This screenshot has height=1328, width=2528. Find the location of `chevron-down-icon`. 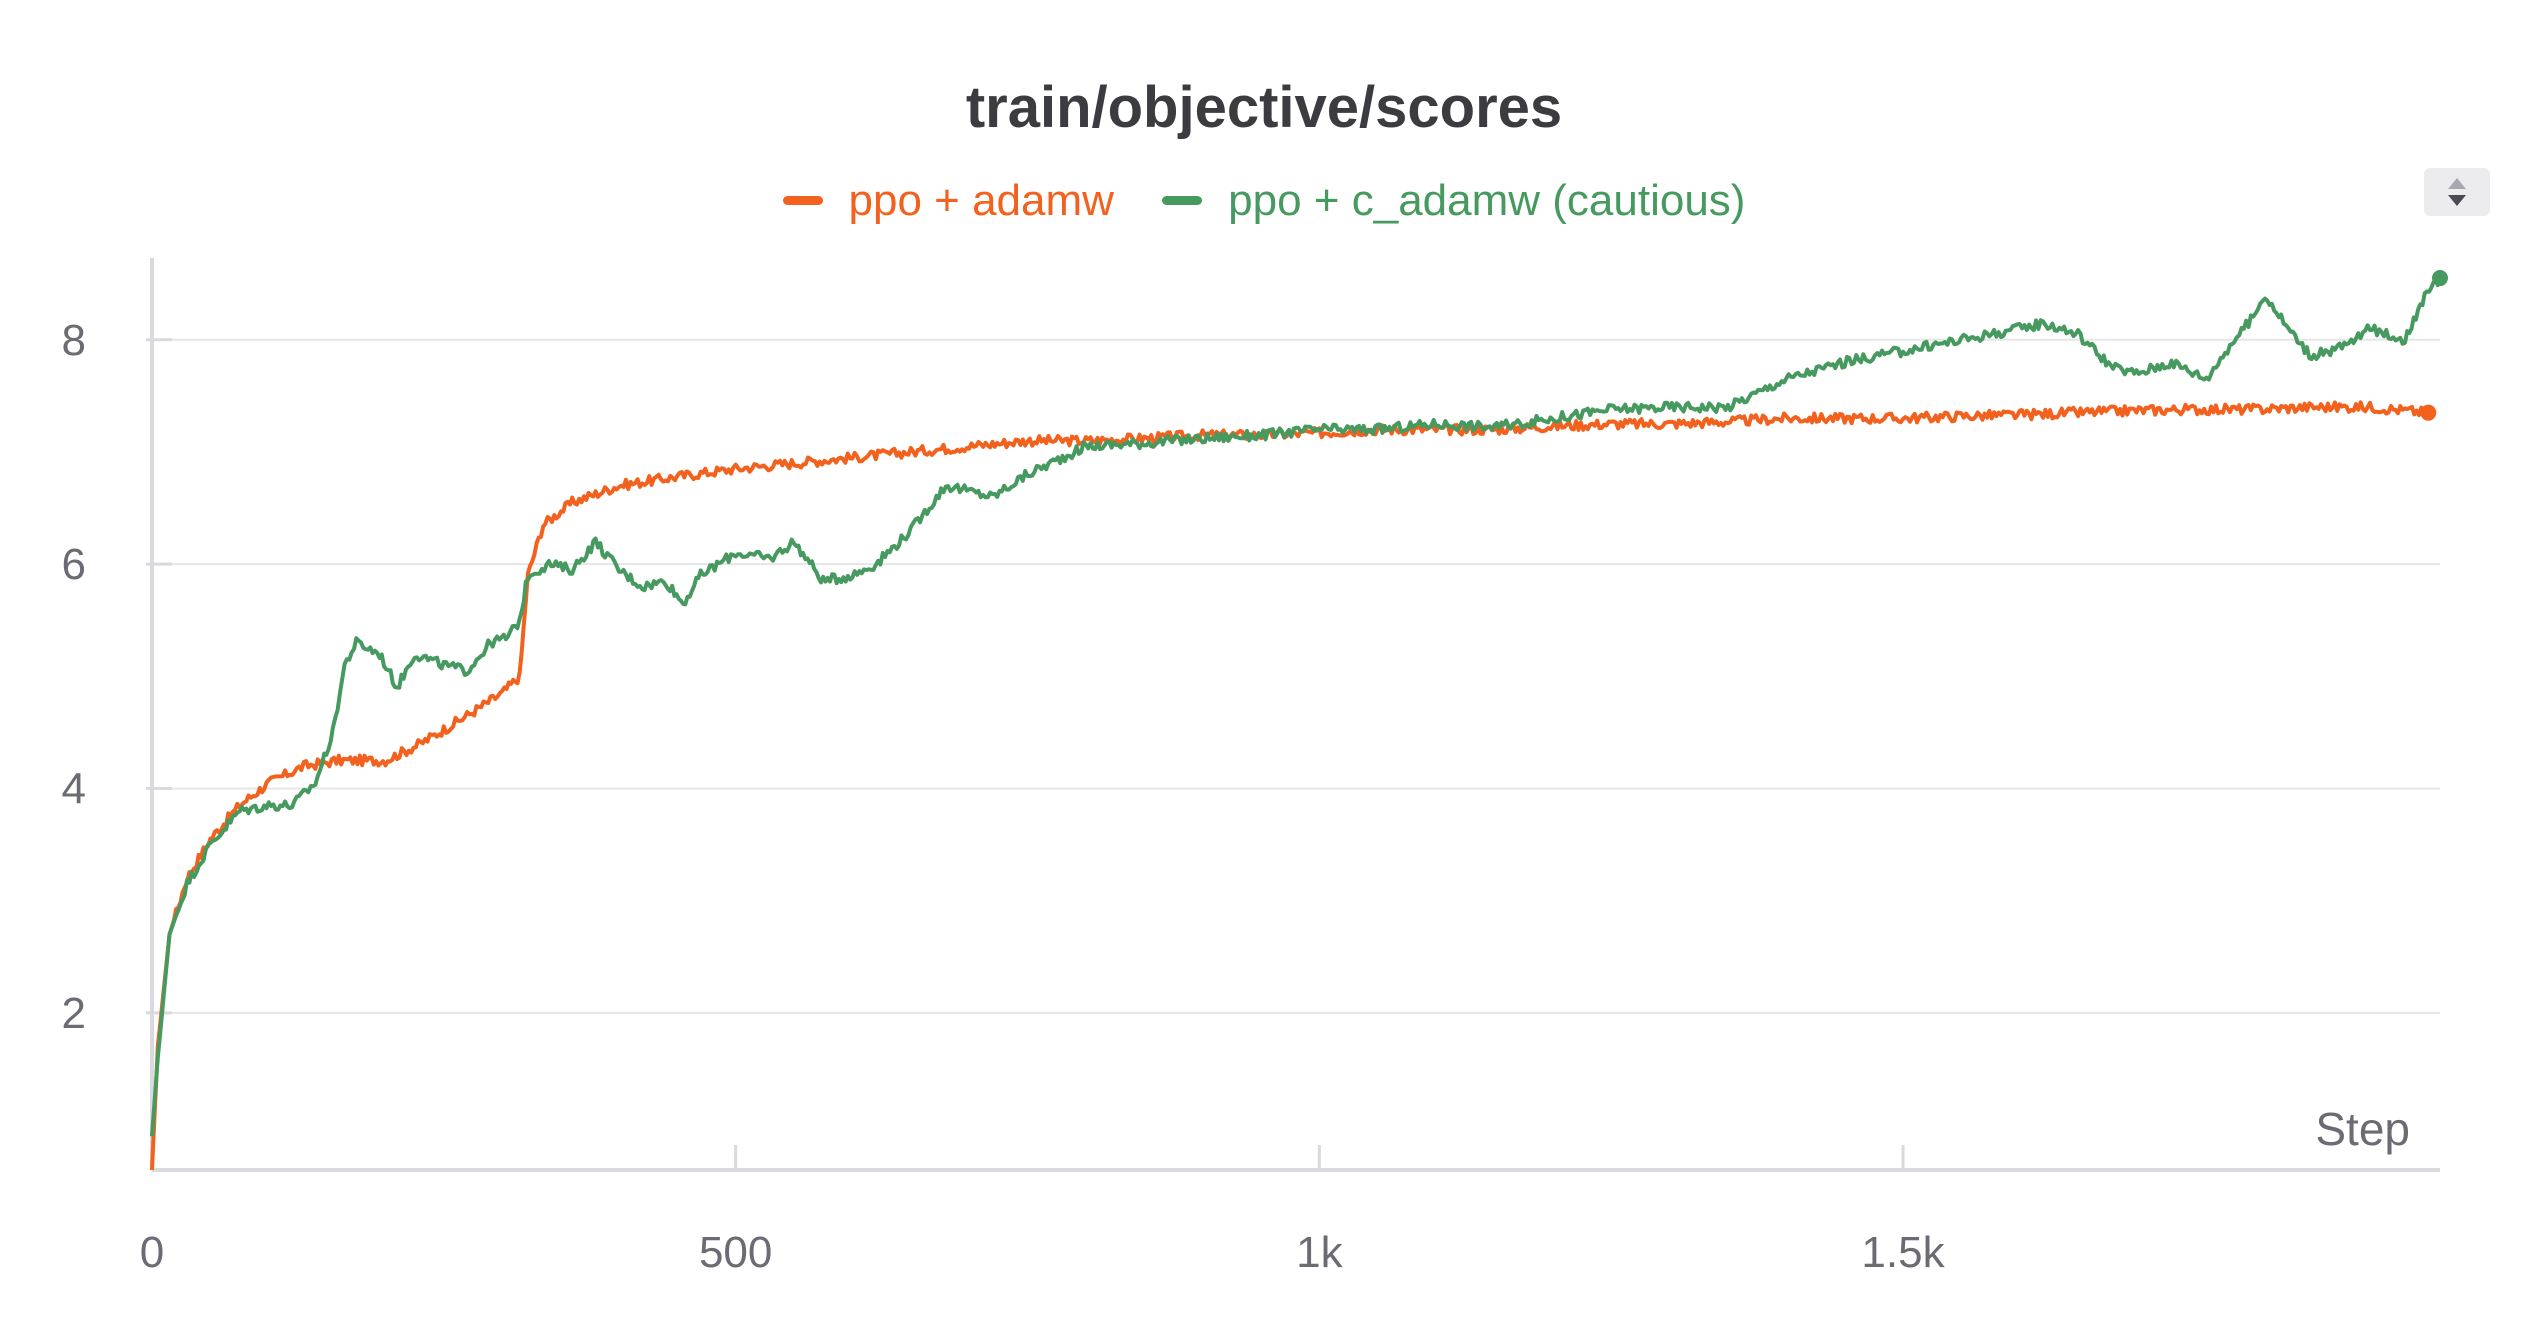

chevron-down-icon is located at coordinates (2457, 200).